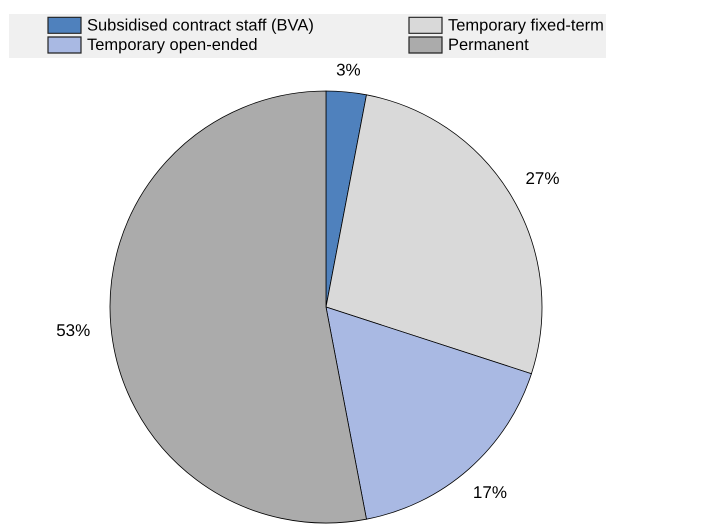 The width and height of the screenshot is (711, 524). I want to click on data-label: 17%, so click(489, 492).